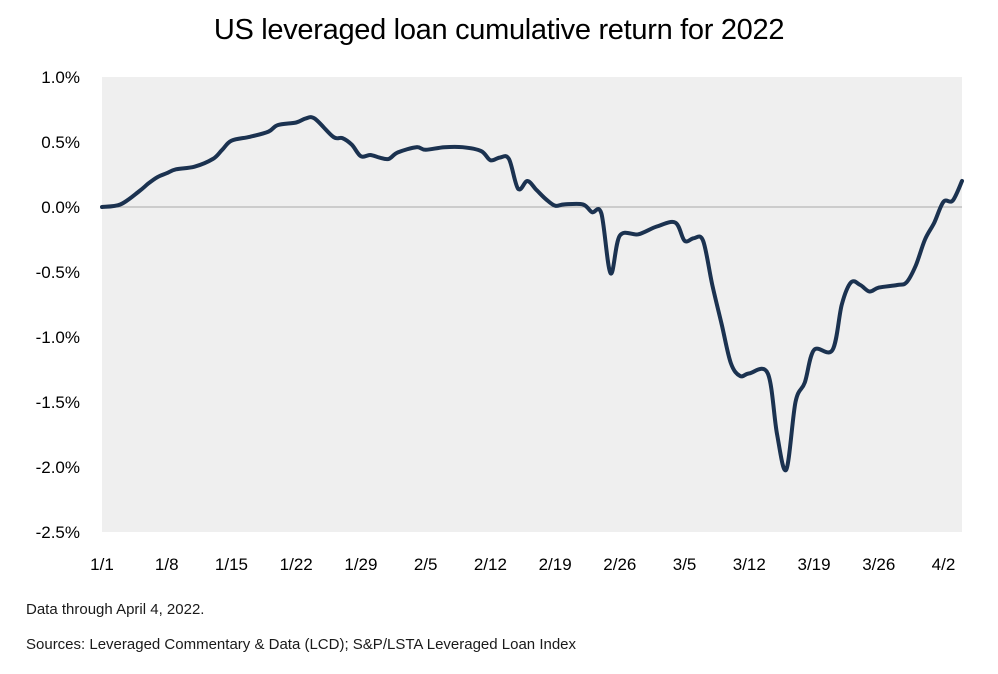 The image size is (998, 674). I want to click on x-tick-label: 2/26, so click(619, 564).